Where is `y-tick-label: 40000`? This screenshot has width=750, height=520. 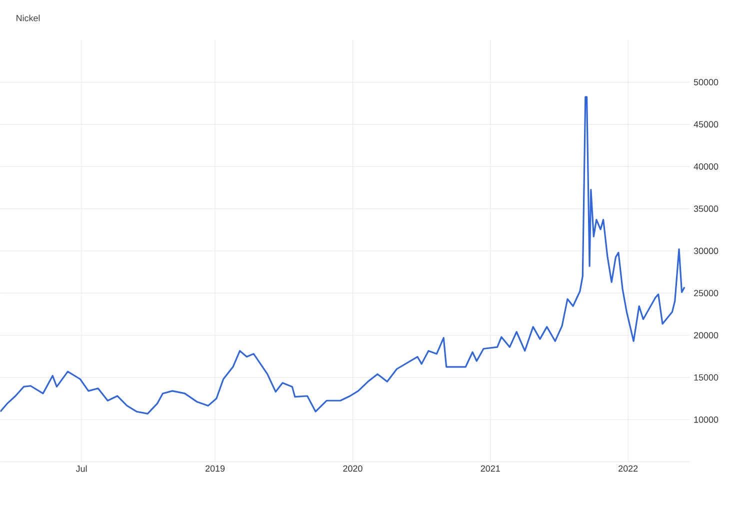
y-tick-label: 40000 is located at coordinates (706, 166).